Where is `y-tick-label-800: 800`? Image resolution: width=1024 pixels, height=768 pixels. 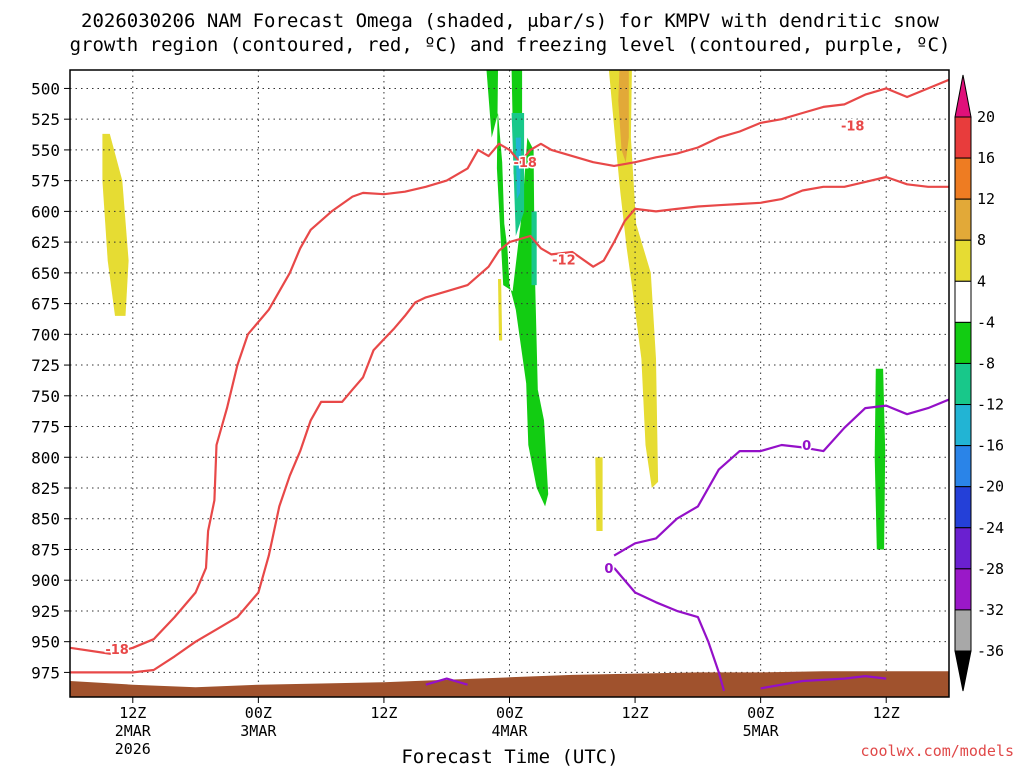 y-tick-label-800: 800 is located at coordinates (45, 457).